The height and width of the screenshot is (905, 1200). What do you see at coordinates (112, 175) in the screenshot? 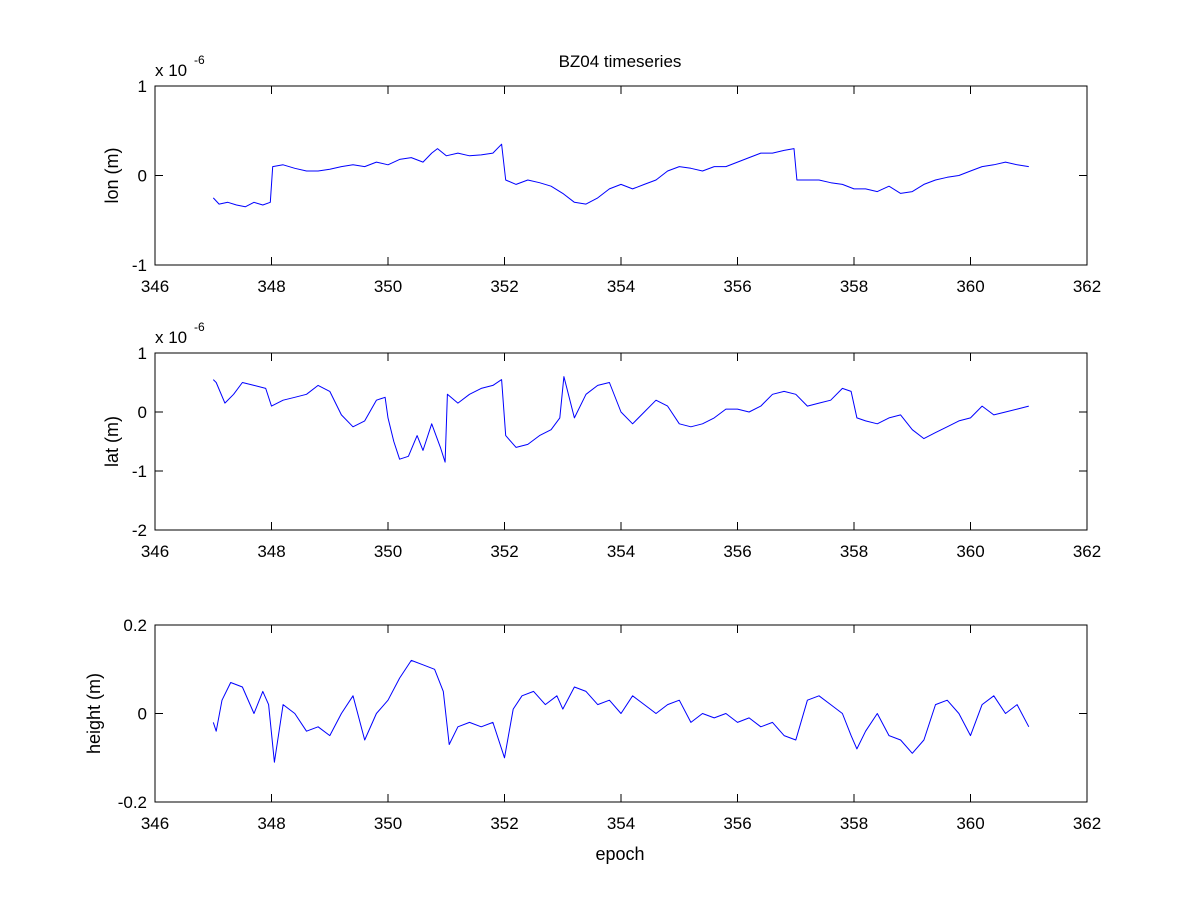
I see `y-axis-label: lon (m)` at bounding box center [112, 175].